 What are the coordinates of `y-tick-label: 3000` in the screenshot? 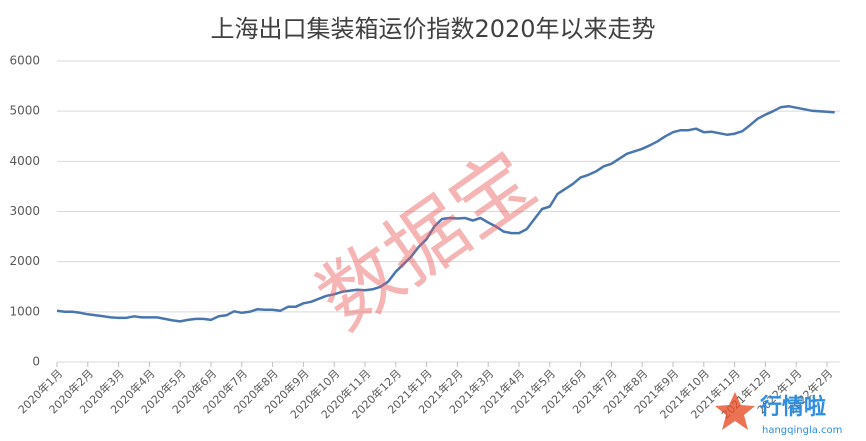 It's located at (24, 211).